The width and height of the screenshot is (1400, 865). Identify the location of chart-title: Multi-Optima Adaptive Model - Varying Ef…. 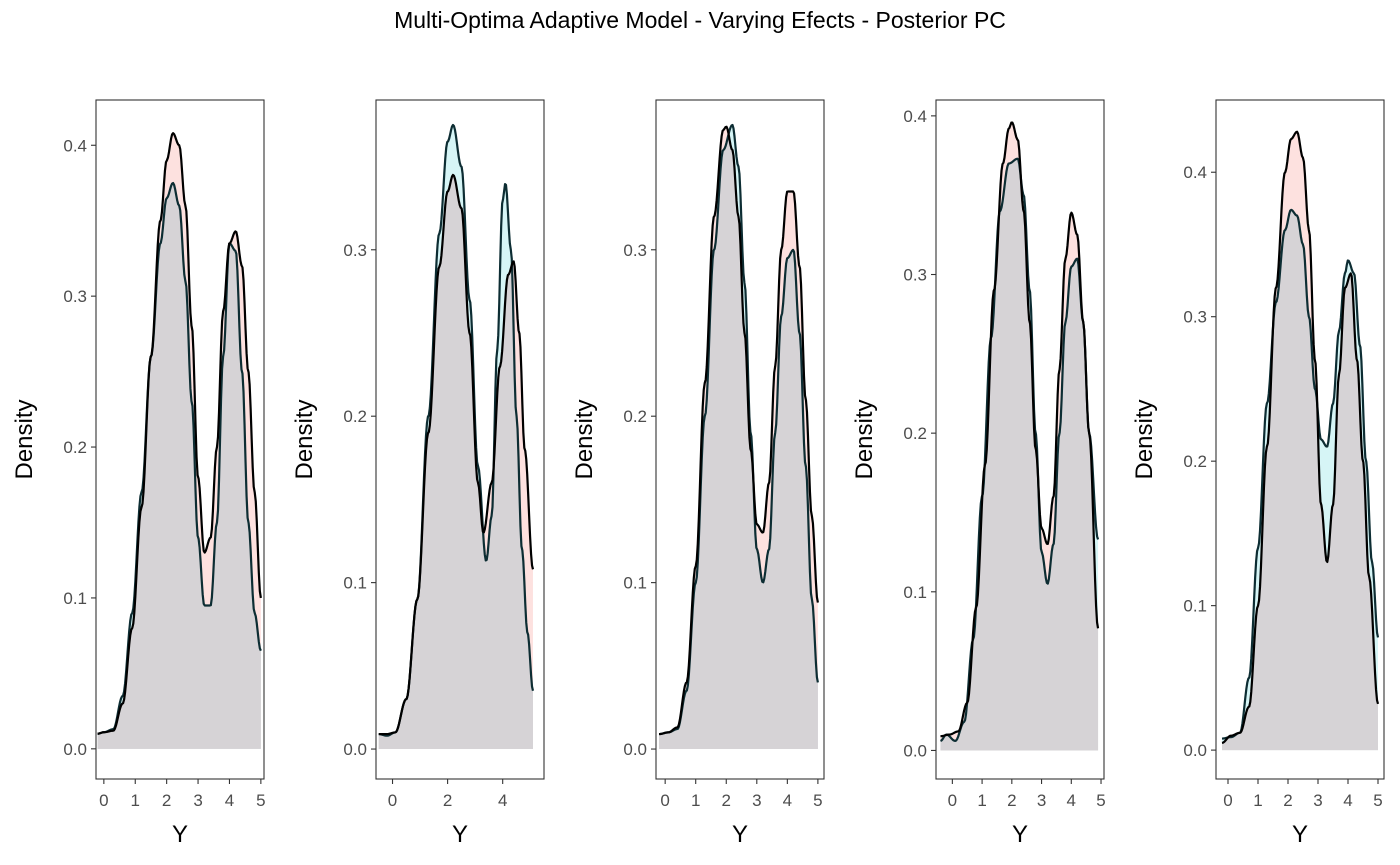
(700, 20).